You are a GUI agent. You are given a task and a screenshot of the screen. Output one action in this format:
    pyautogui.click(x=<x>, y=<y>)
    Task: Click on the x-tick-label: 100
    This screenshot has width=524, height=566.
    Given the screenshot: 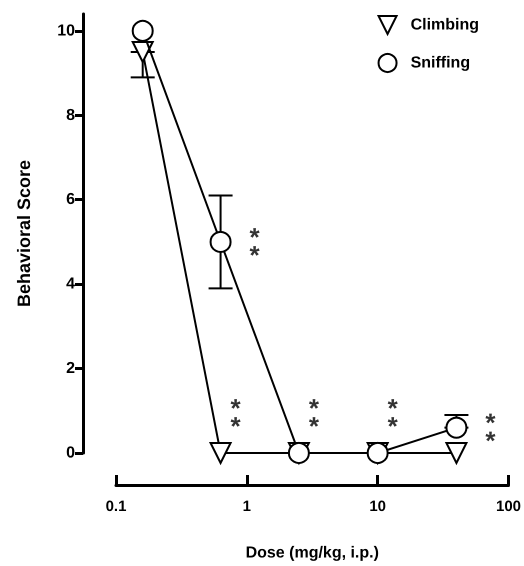 What is the action you would take?
    pyautogui.click(x=508, y=506)
    